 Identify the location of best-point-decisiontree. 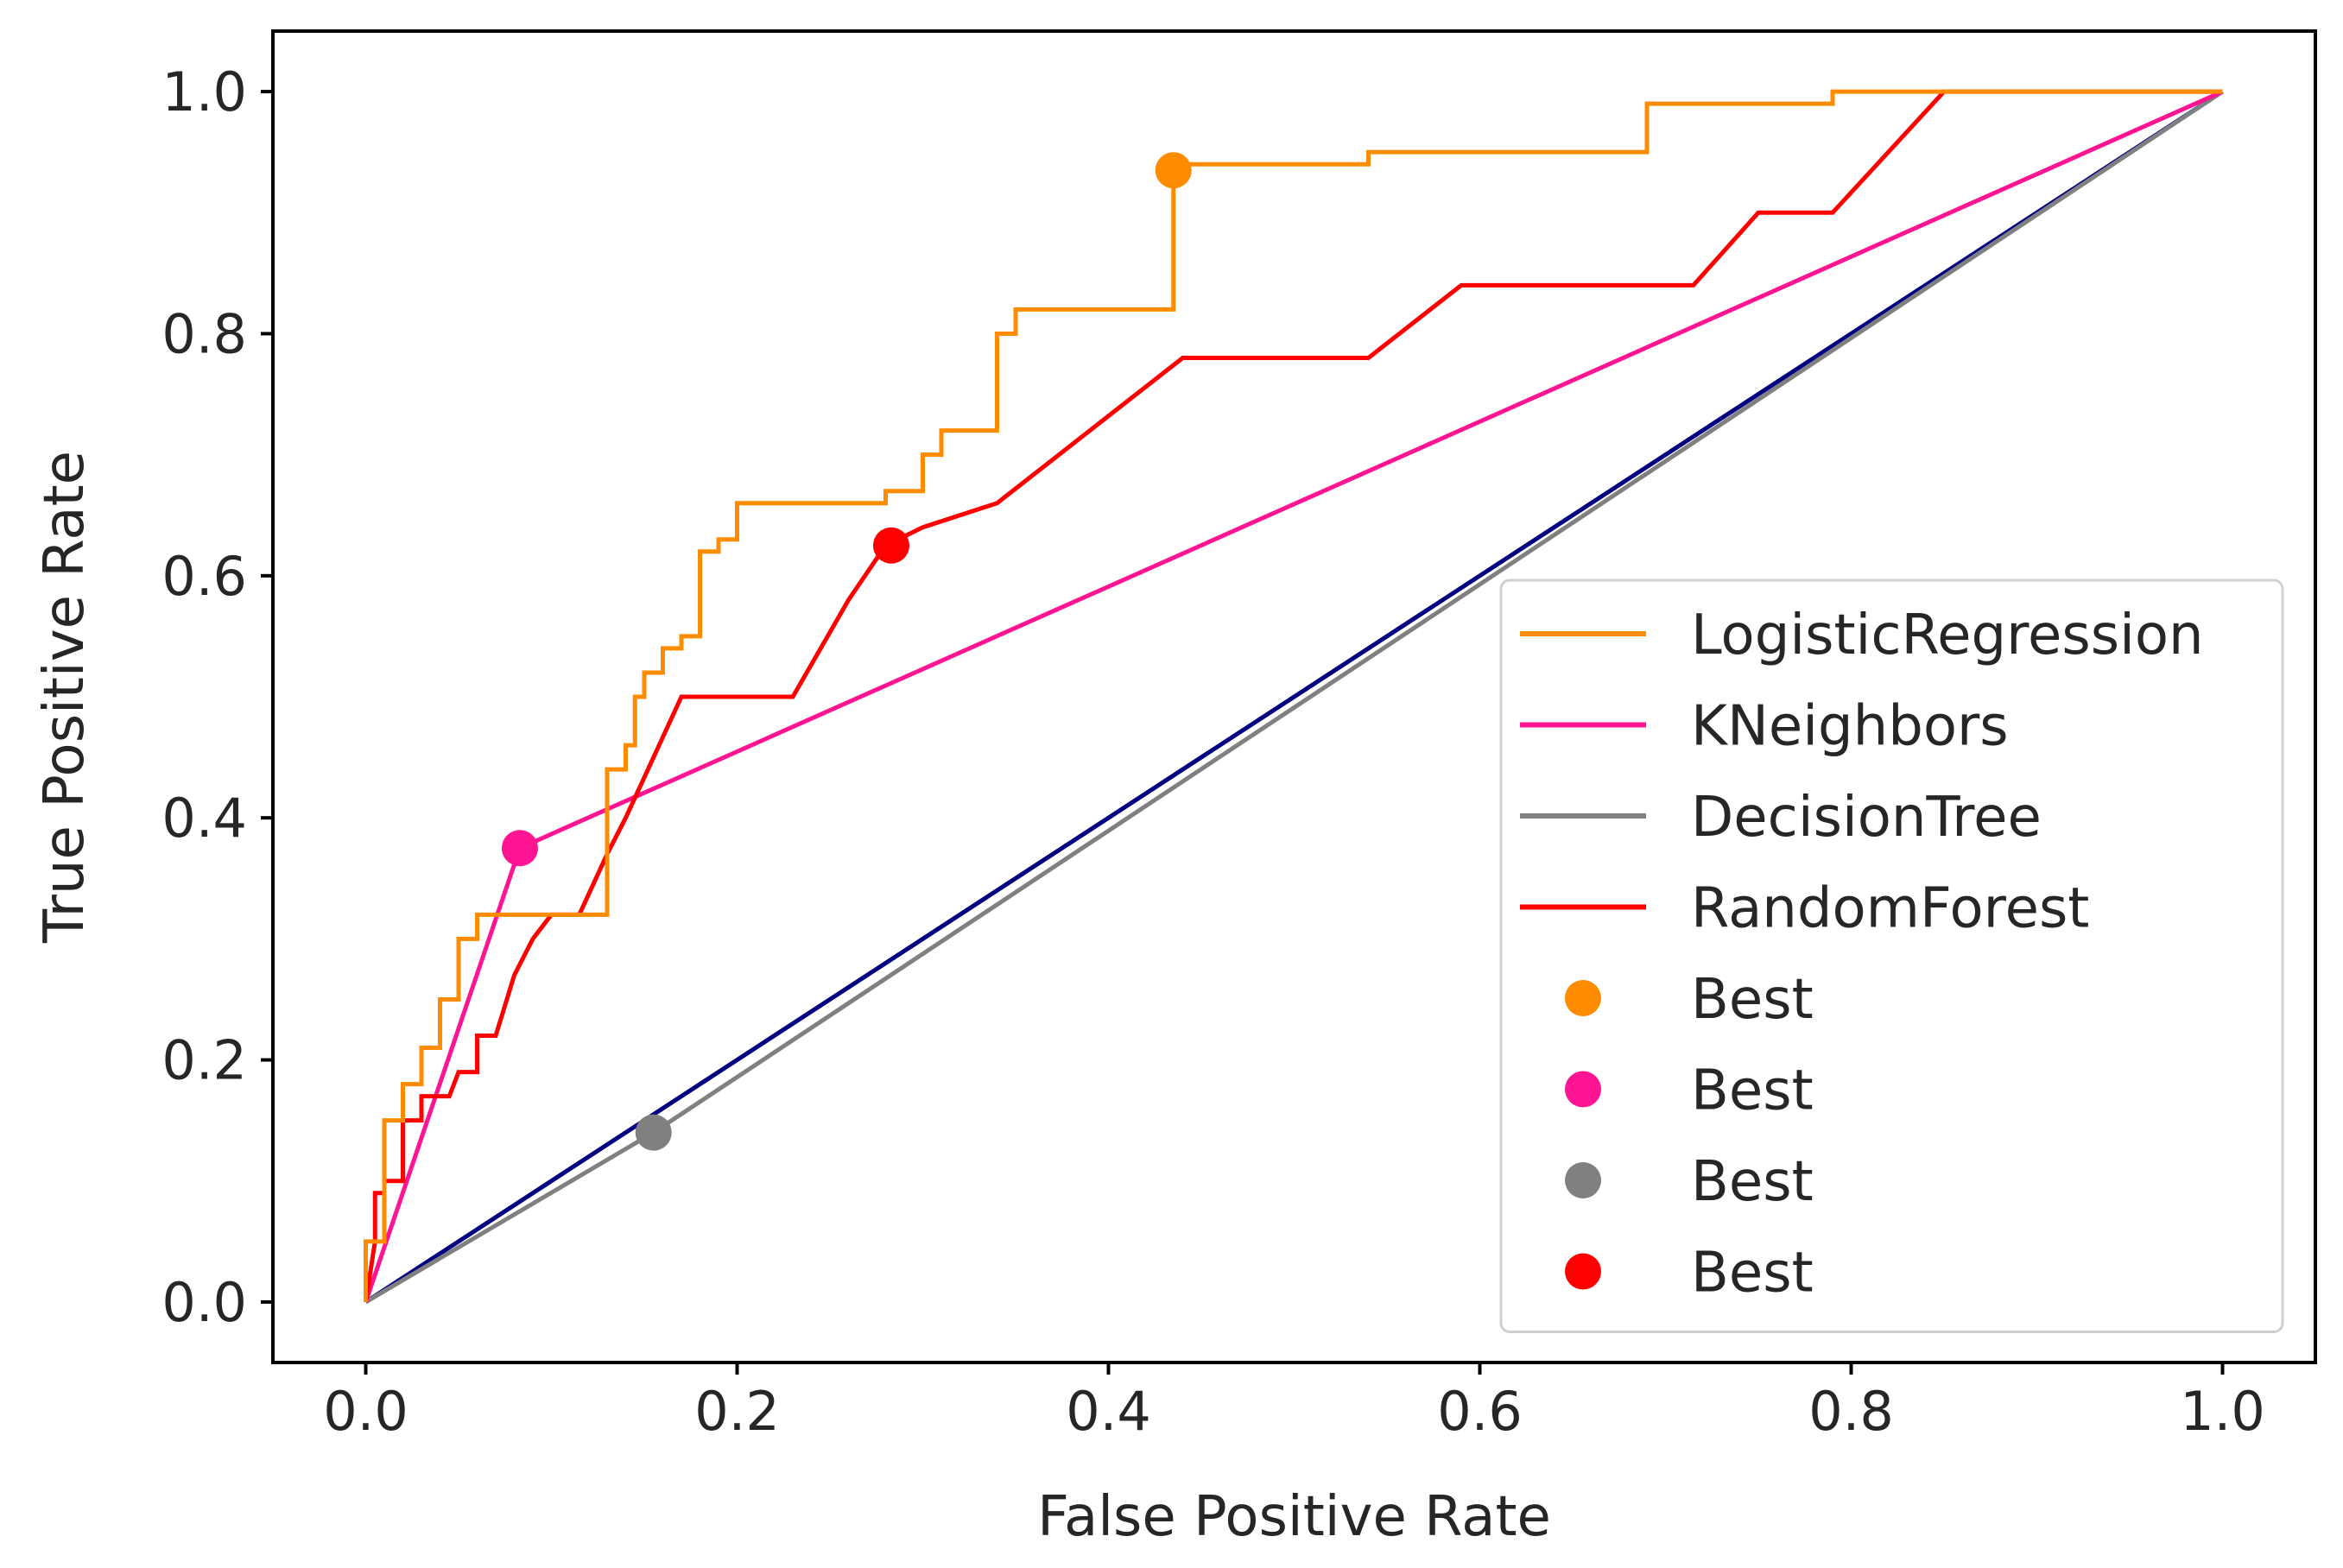
(653, 1132).